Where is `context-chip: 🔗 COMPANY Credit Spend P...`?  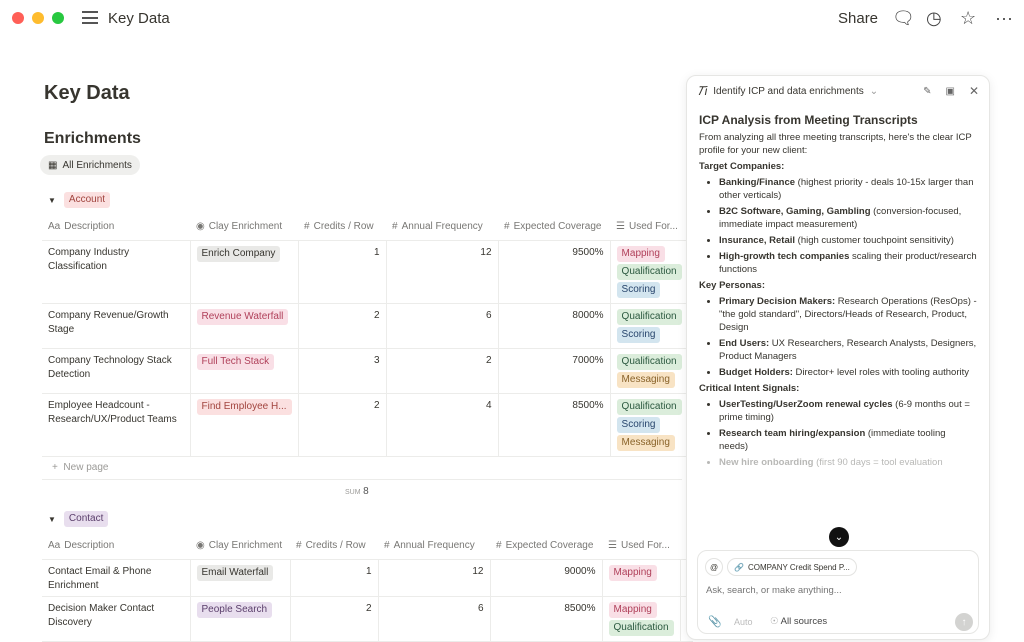
context-chip: 🔗 COMPANY Credit Spend P... is located at coordinates (792, 567).